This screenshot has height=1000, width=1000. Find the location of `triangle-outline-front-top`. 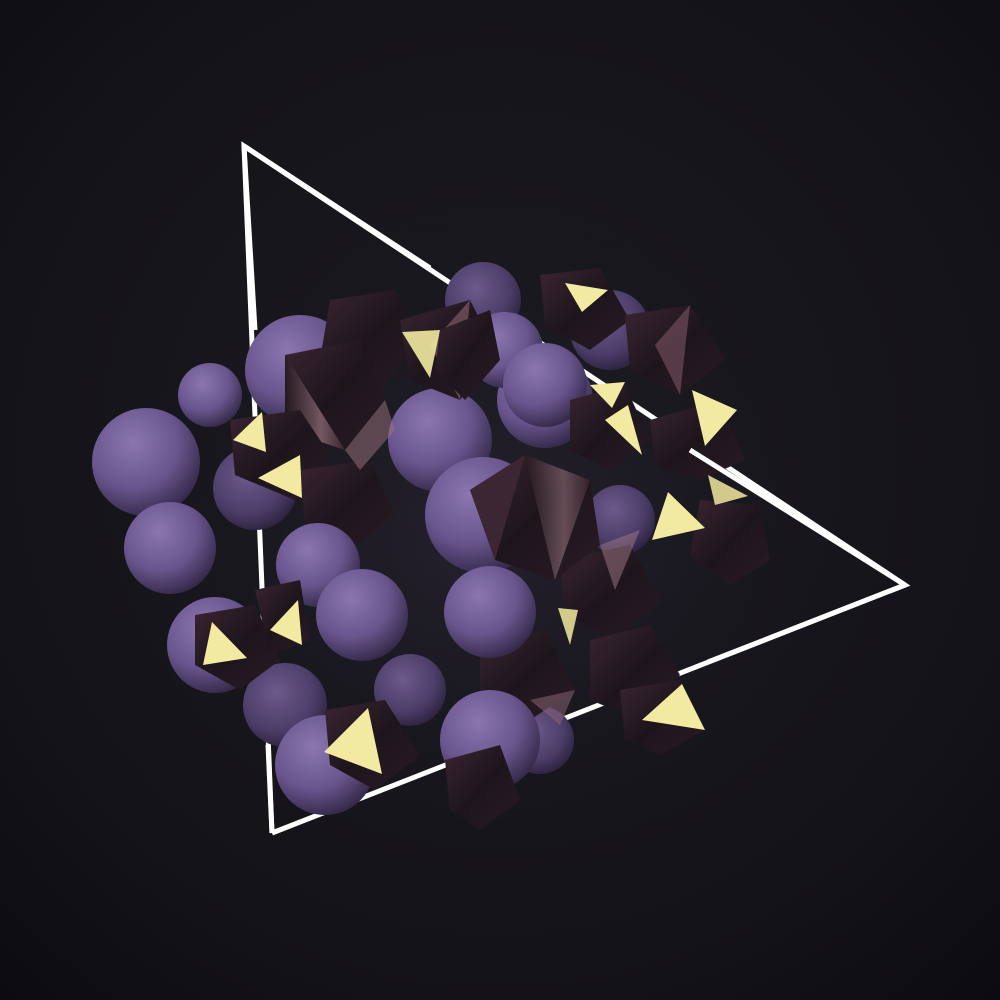

triangle-outline-front-top is located at coordinates (337, 207).